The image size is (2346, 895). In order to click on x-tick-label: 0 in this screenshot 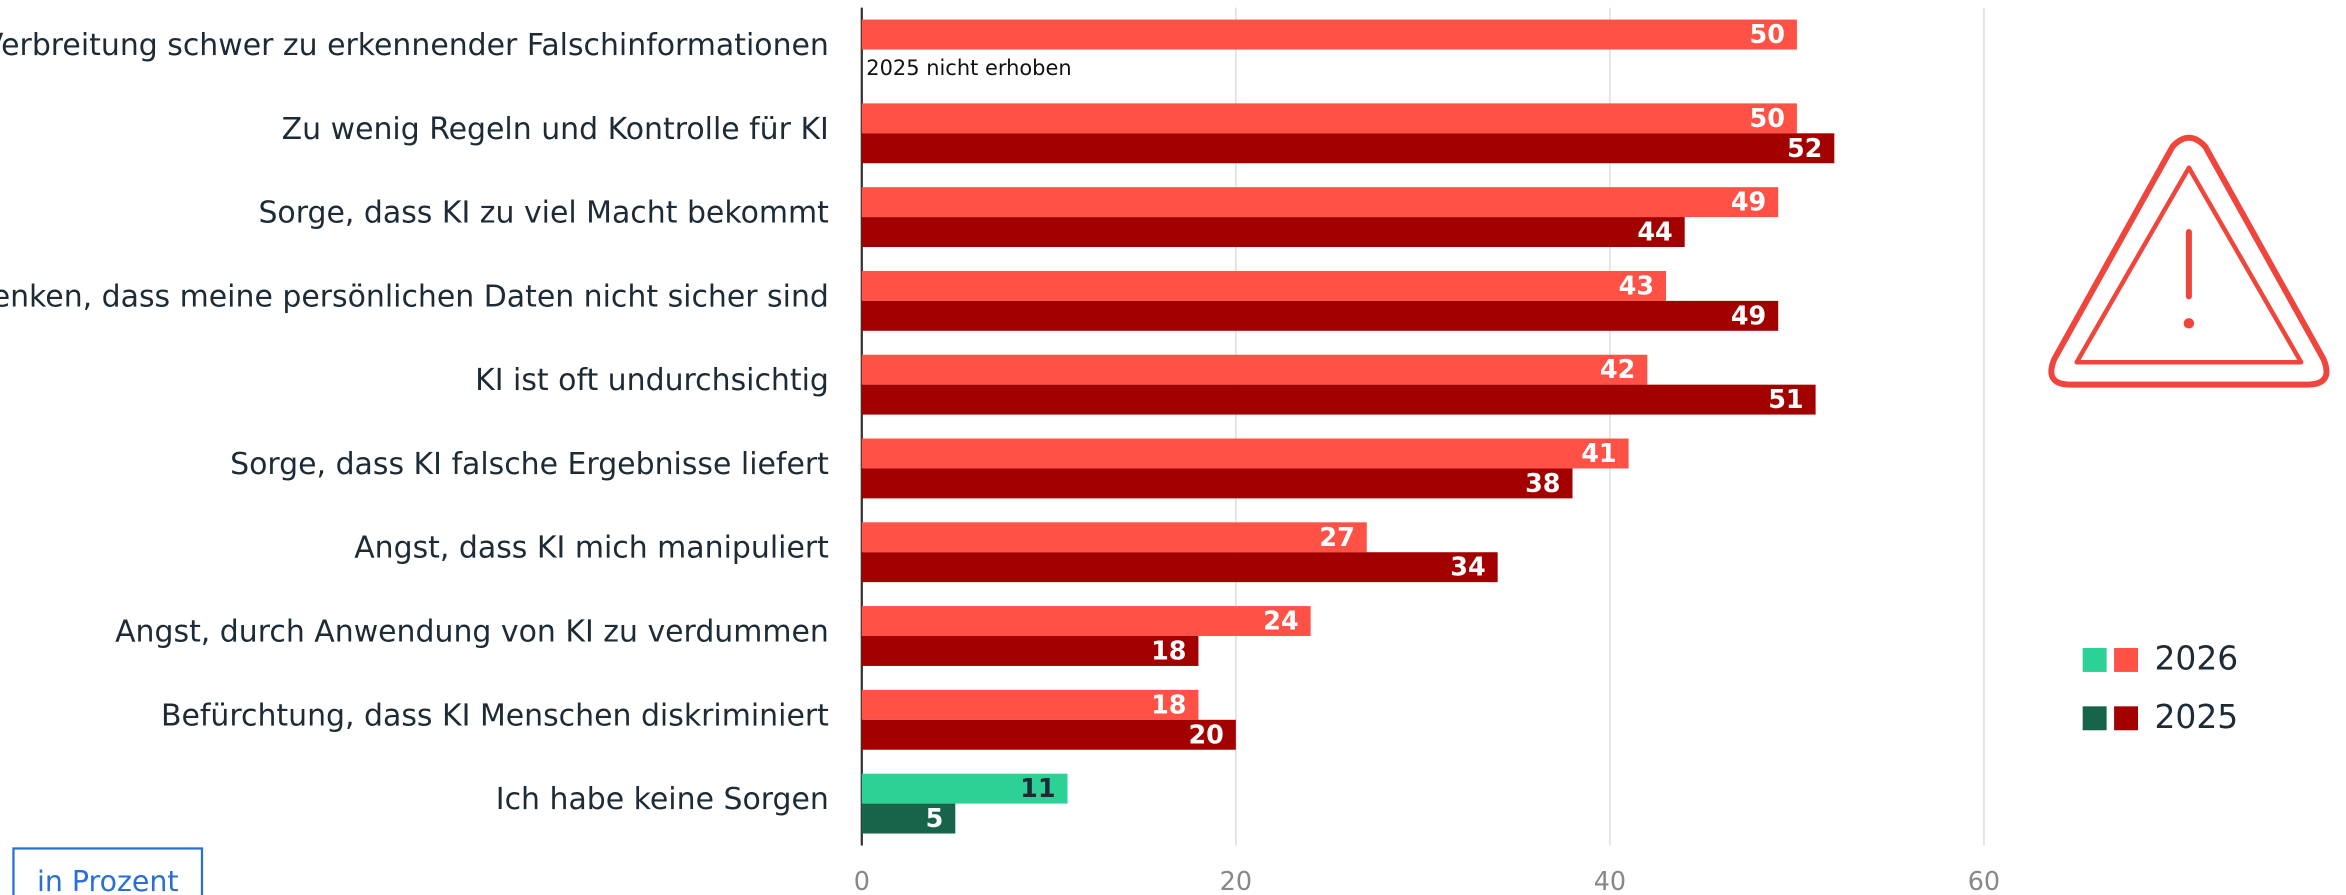, I will do `click(862, 880)`.